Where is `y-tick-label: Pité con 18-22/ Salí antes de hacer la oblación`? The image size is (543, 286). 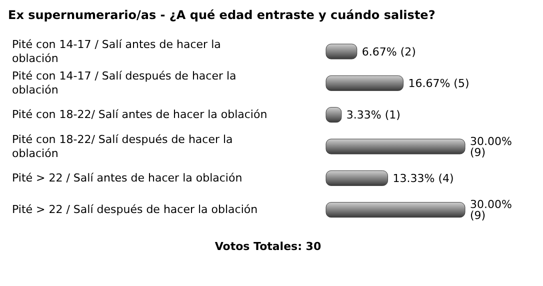 y-tick-label: Pité con 18-22/ Salí antes de hacer la oblación is located at coordinates (140, 115).